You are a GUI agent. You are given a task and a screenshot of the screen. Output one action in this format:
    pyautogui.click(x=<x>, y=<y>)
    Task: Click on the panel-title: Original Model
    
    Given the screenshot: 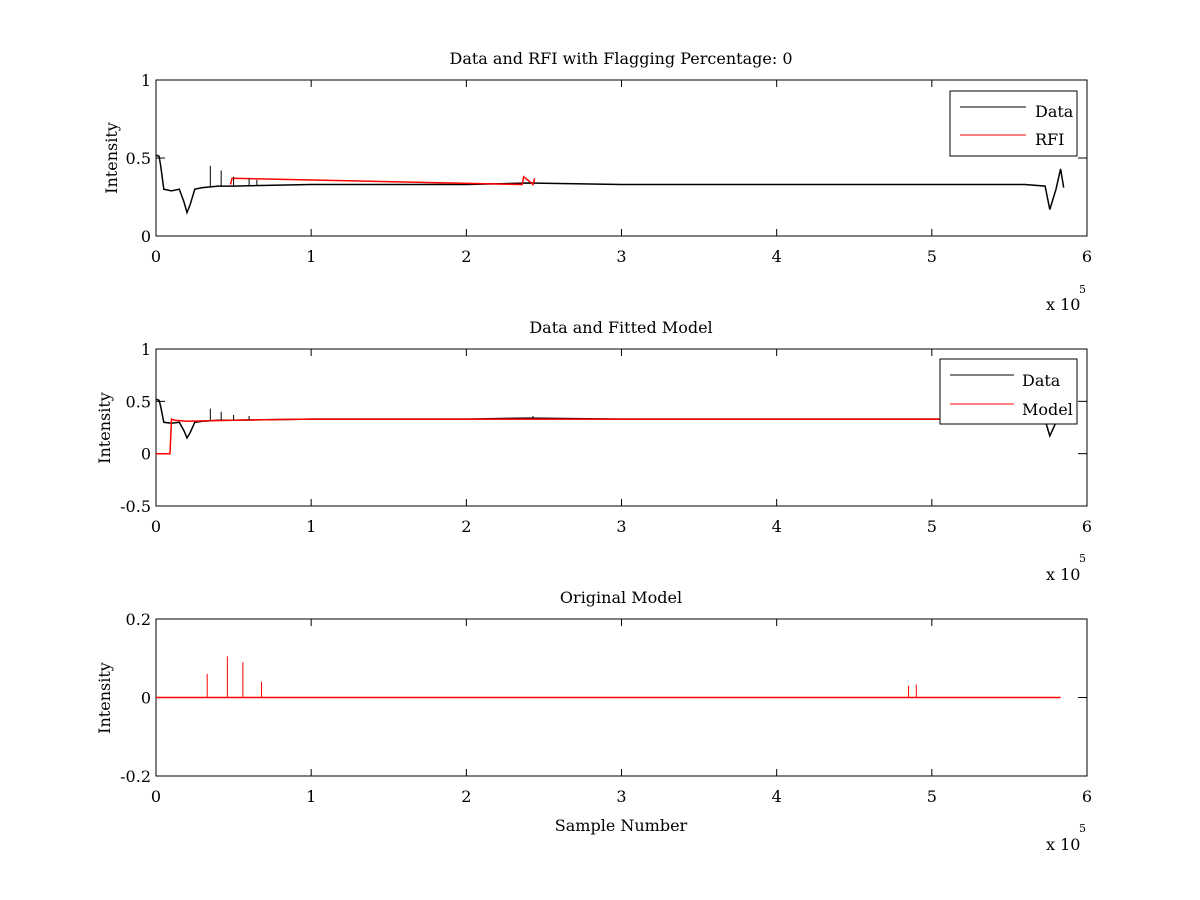 What is the action you would take?
    pyautogui.click(x=621, y=597)
    